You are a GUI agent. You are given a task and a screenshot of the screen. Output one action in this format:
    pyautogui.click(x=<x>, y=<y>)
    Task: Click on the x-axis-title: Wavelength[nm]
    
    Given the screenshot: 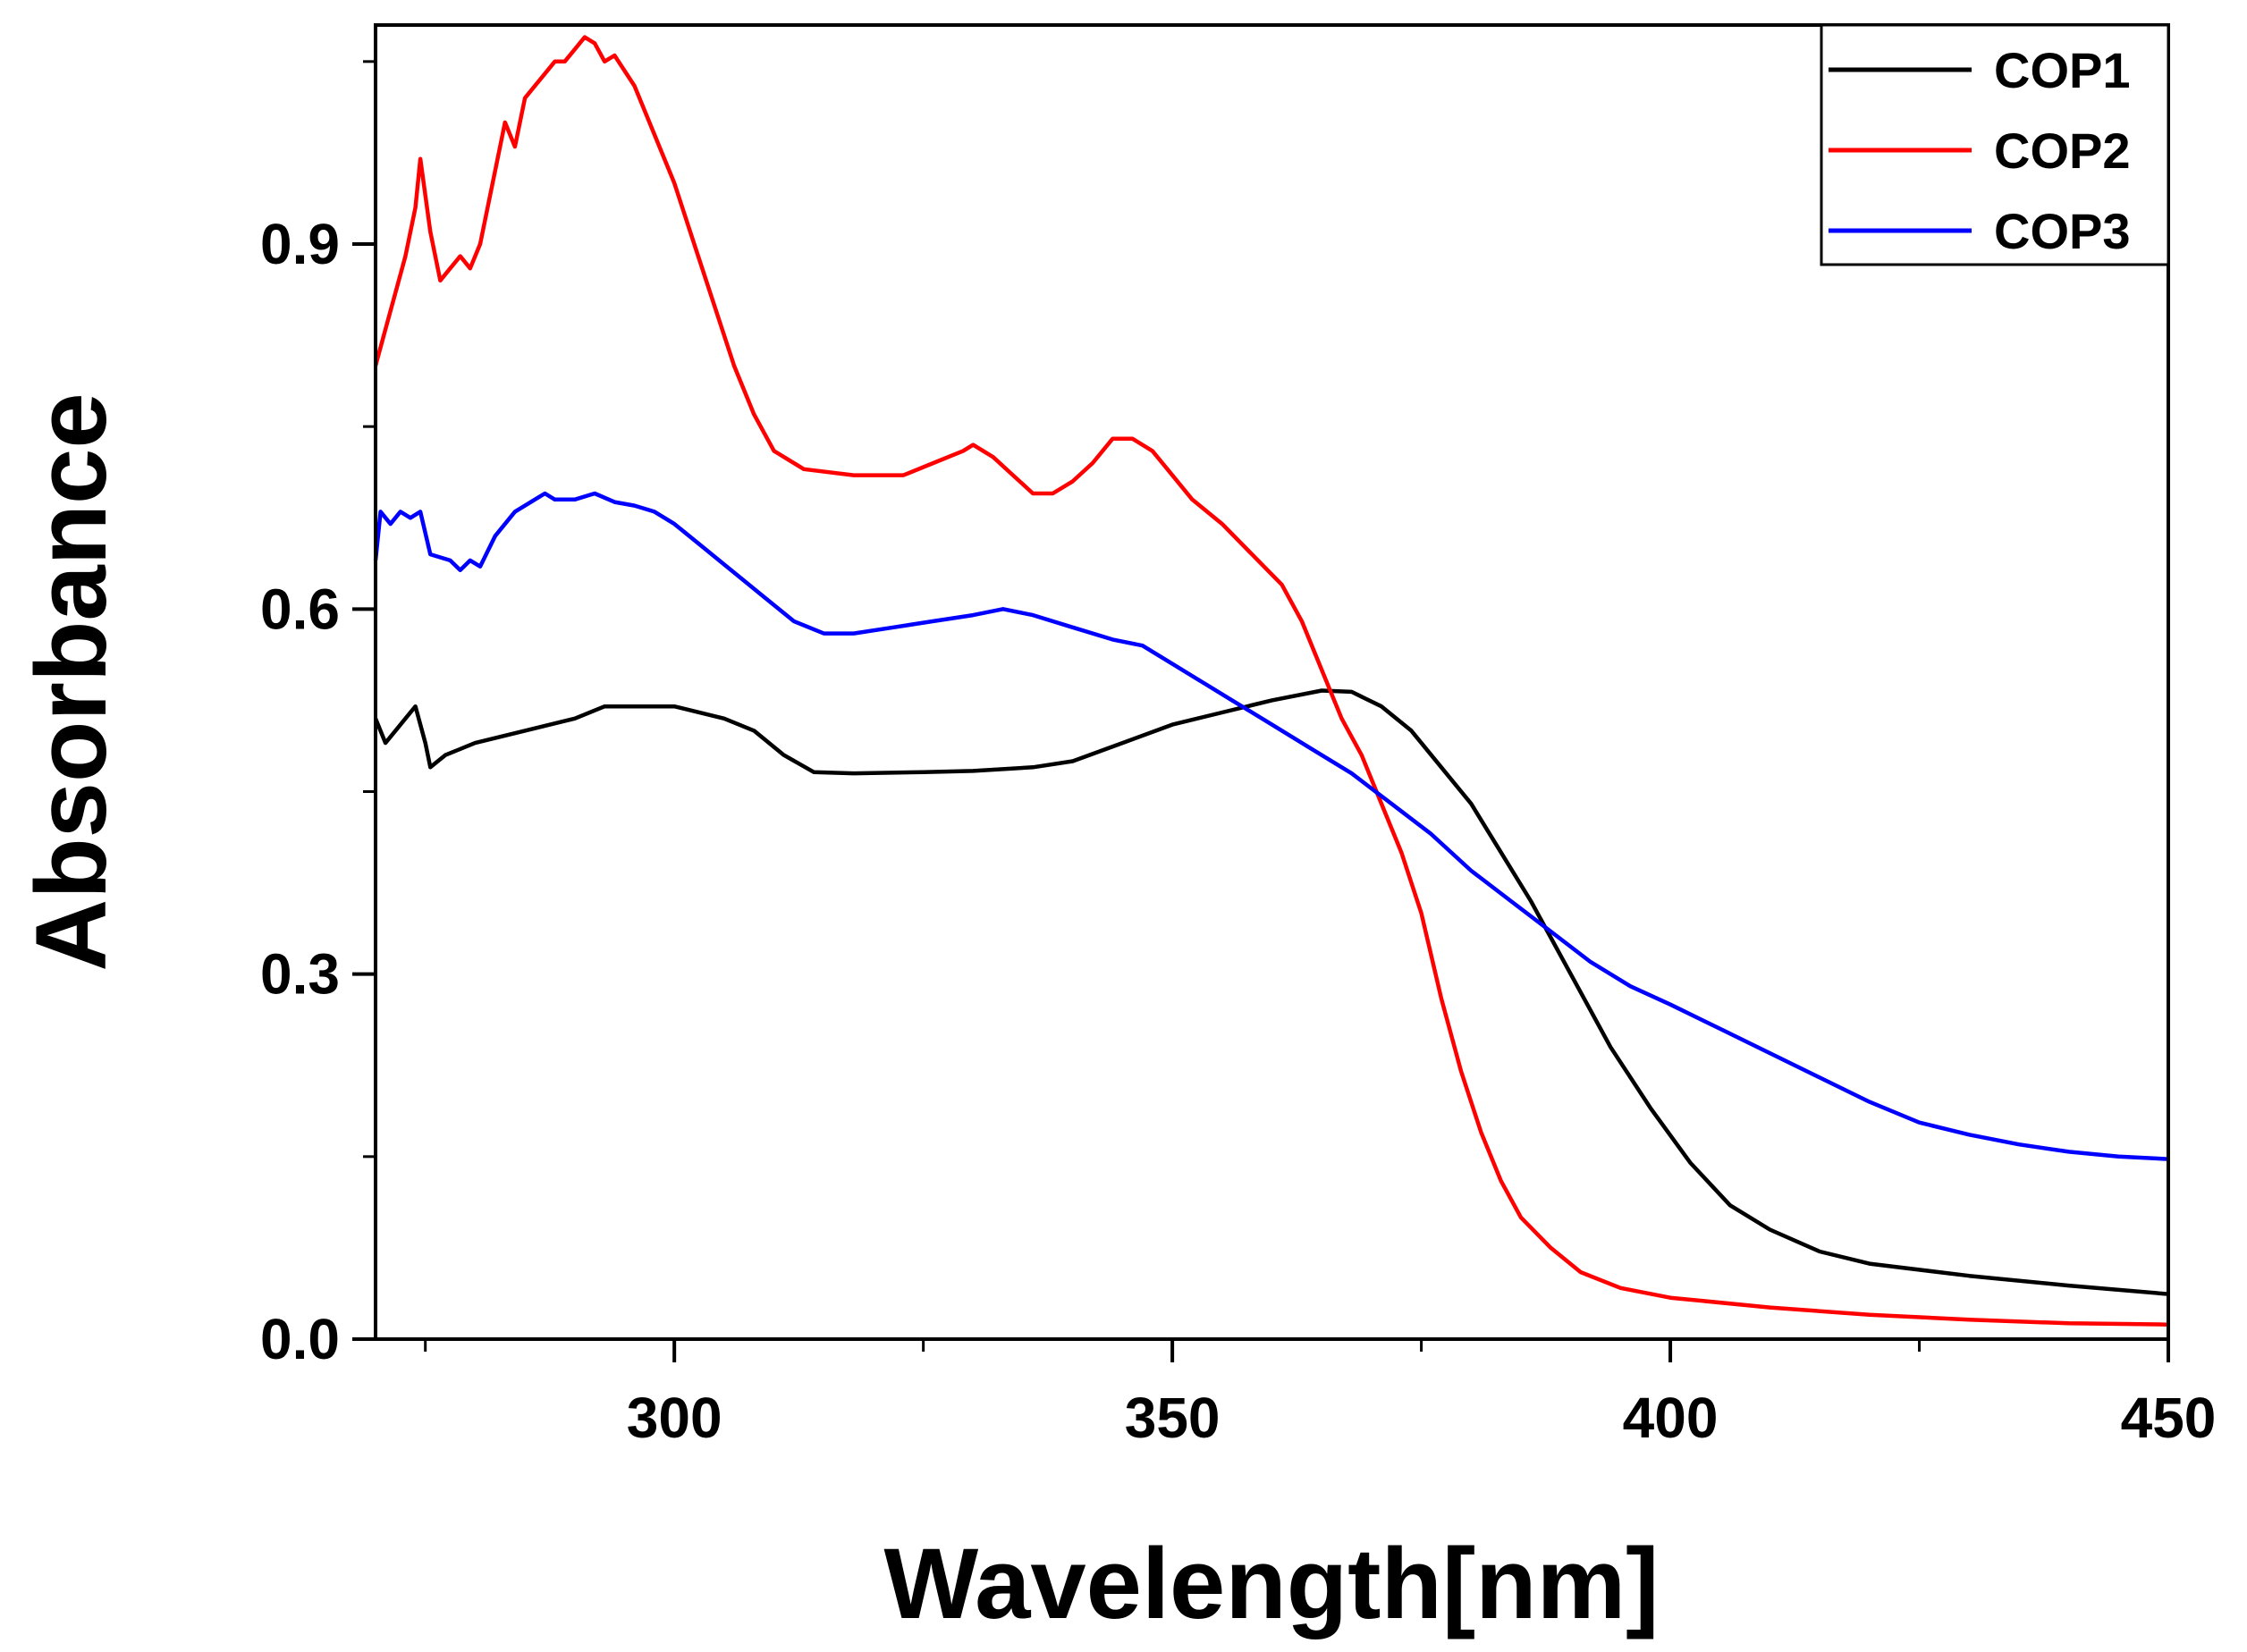 What is the action you would take?
    pyautogui.click(x=1272, y=1583)
    